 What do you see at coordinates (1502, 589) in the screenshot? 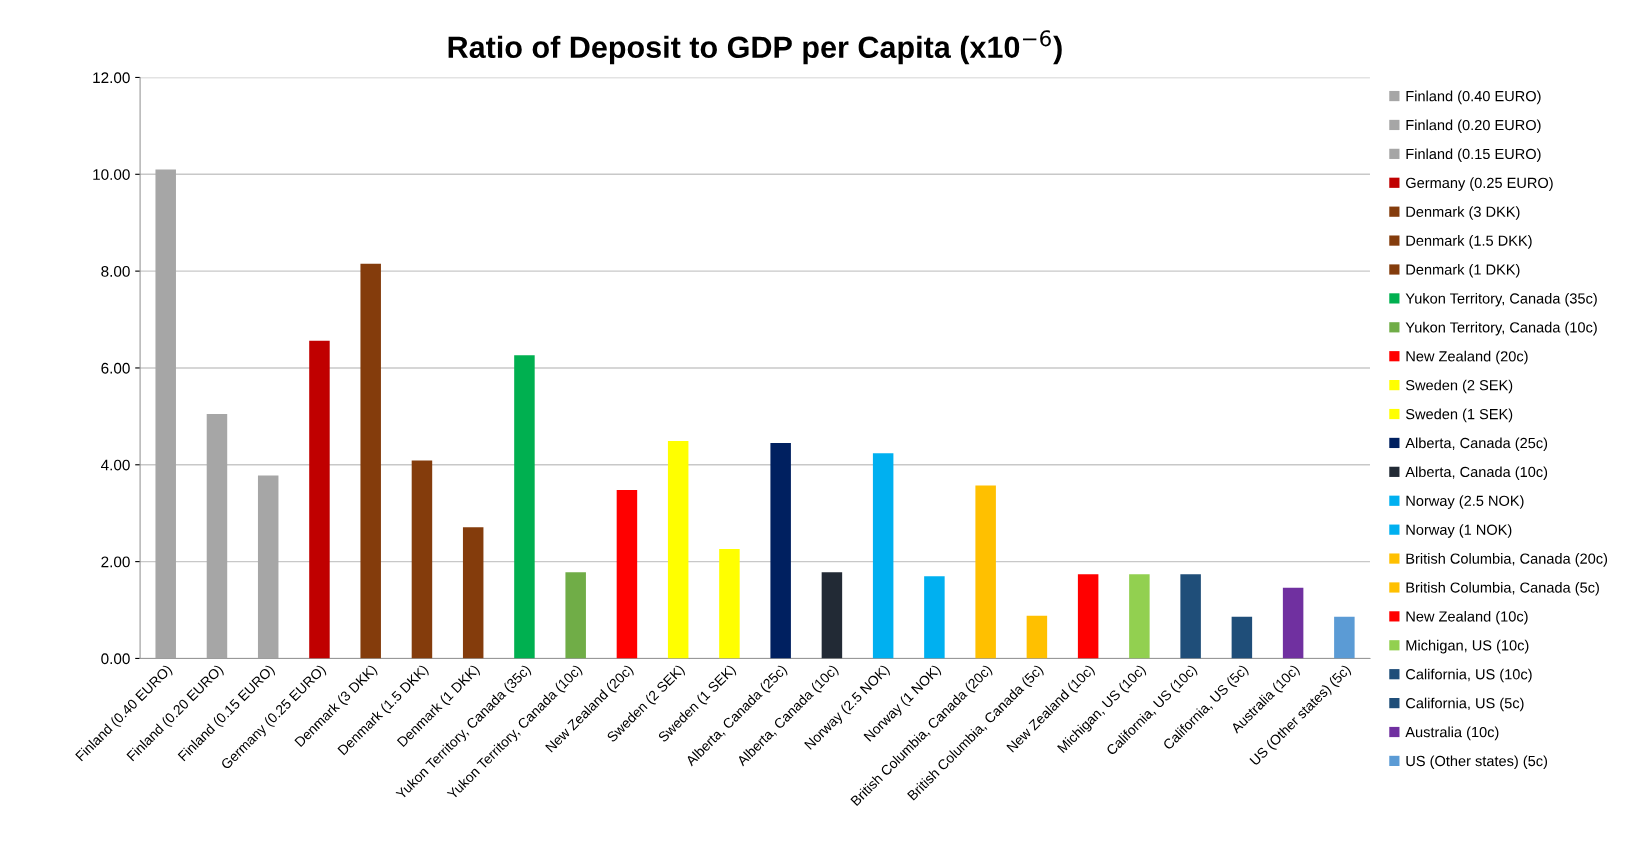
I see `legend-label: British Columbia, Canada (5c)` at bounding box center [1502, 589].